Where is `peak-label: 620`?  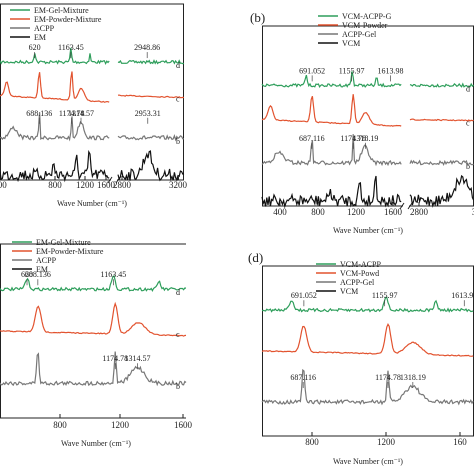
peak-label: 620 is located at coordinates (35, 47).